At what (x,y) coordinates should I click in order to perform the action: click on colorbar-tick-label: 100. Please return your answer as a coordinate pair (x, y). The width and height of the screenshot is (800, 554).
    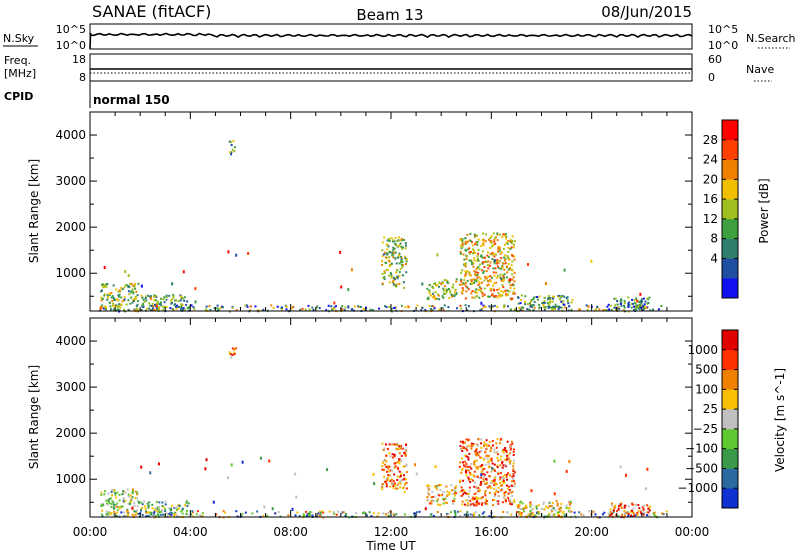
    Looking at the image, I should click on (706, 389).